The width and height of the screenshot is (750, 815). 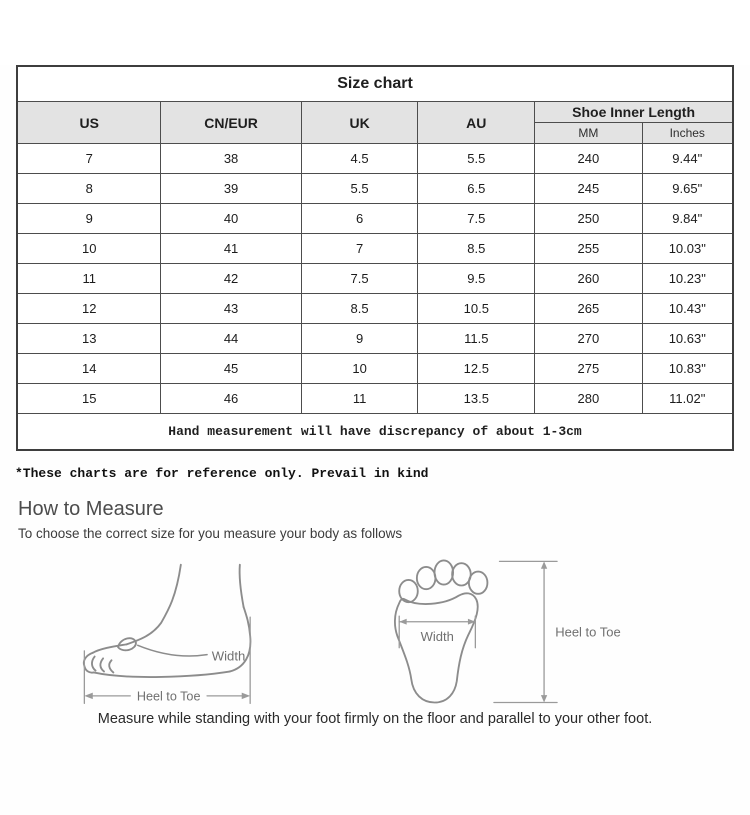 What do you see at coordinates (359, 122) in the screenshot?
I see `column-header-uk: UK` at bounding box center [359, 122].